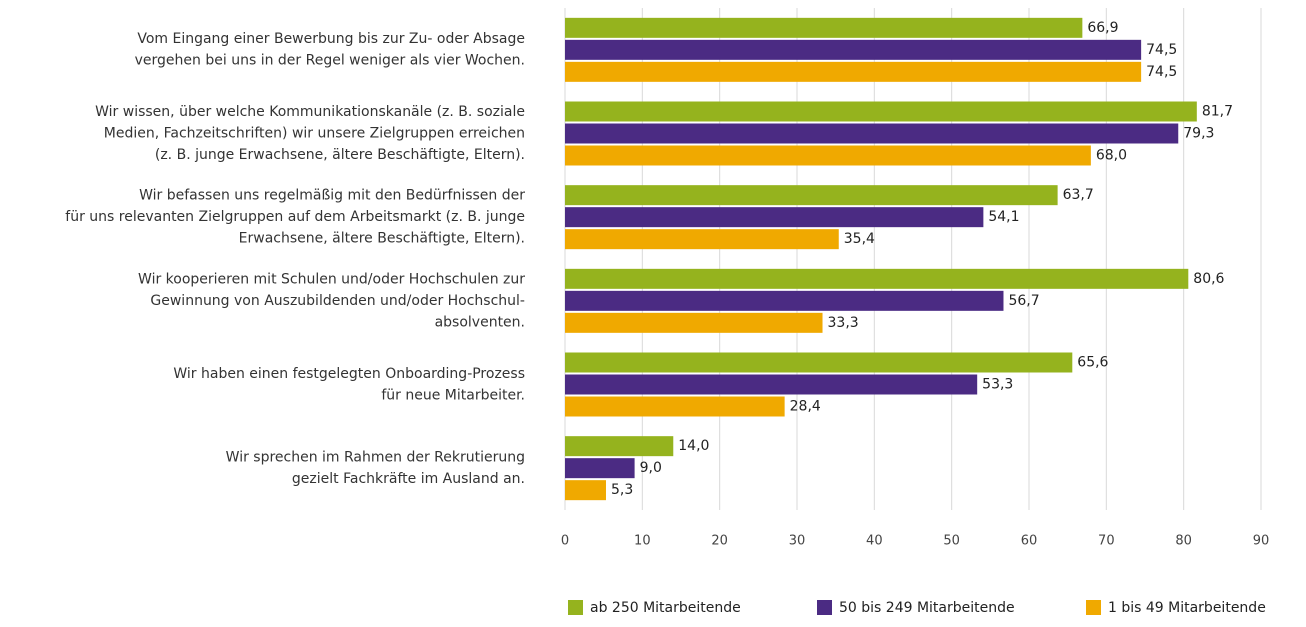  What do you see at coordinates (859, 239) in the screenshot?
I see `value-label: 35,4` at bounding box center [859, 239].